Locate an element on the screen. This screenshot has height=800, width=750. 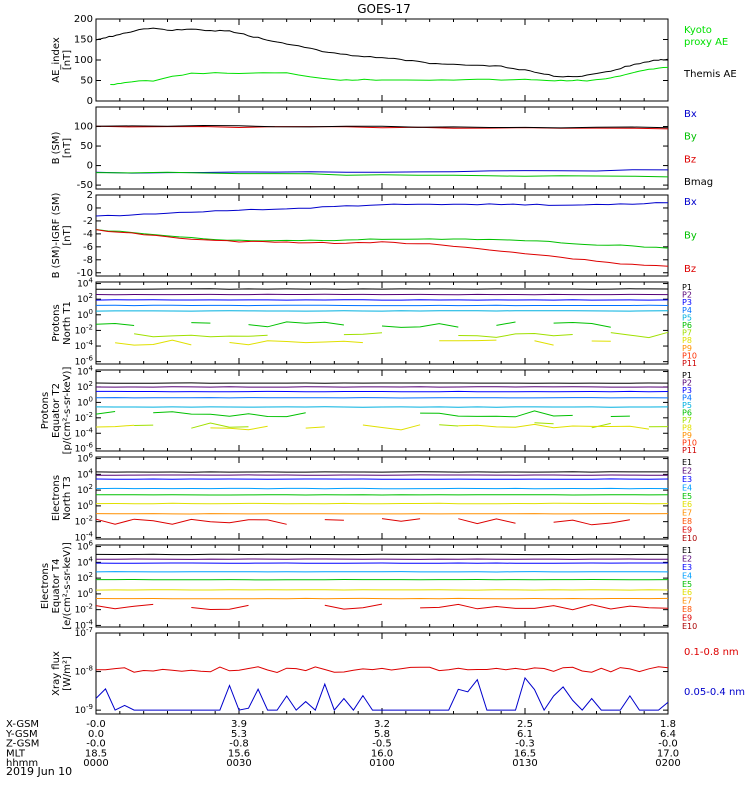
legend-p1: P1 is located at coordinates (687, 375).